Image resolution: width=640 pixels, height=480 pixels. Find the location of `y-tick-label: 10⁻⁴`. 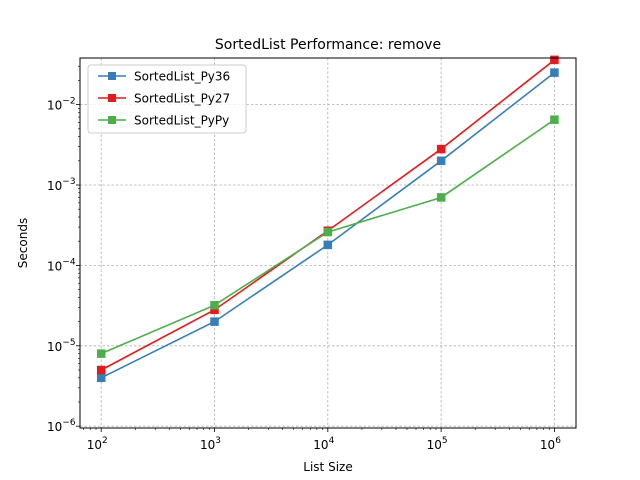

y-tick-label: 10⁻⁴ is located at coordinates (61, 265).